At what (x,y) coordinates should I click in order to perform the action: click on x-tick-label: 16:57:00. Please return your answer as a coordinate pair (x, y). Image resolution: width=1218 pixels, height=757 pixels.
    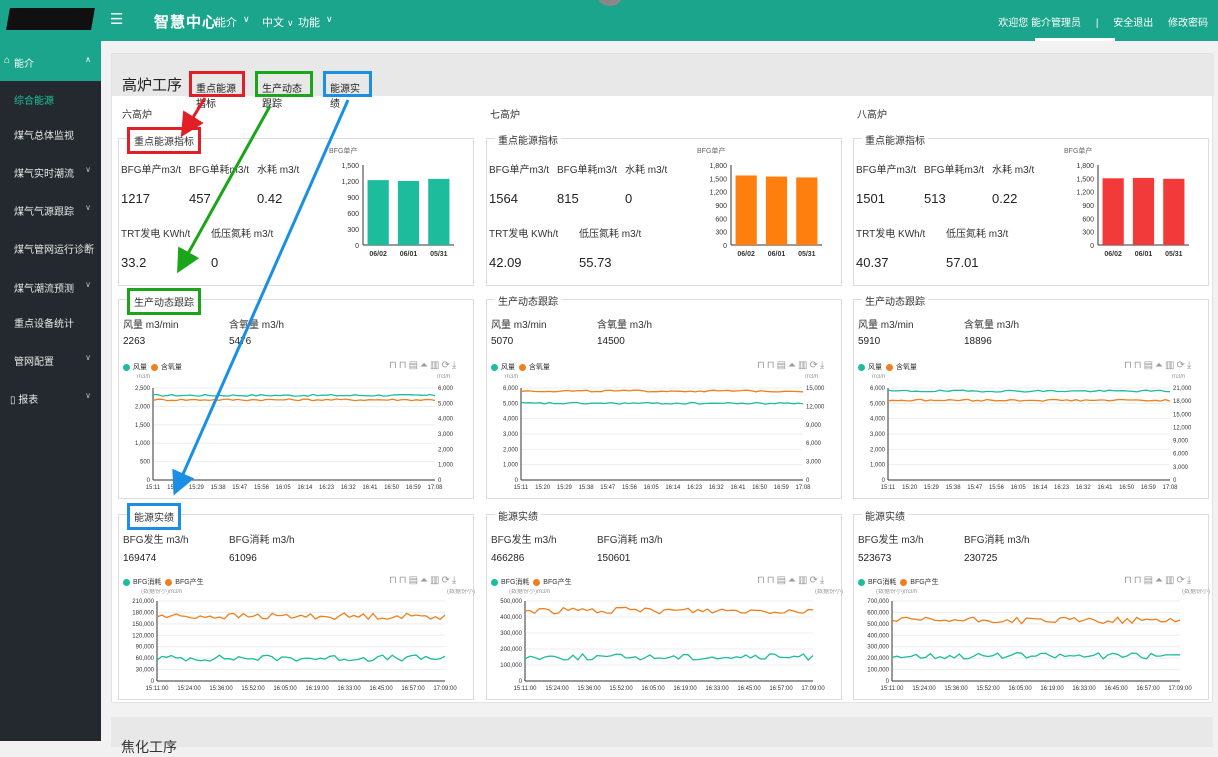
    Looking at the image, I should click on (413, 689).